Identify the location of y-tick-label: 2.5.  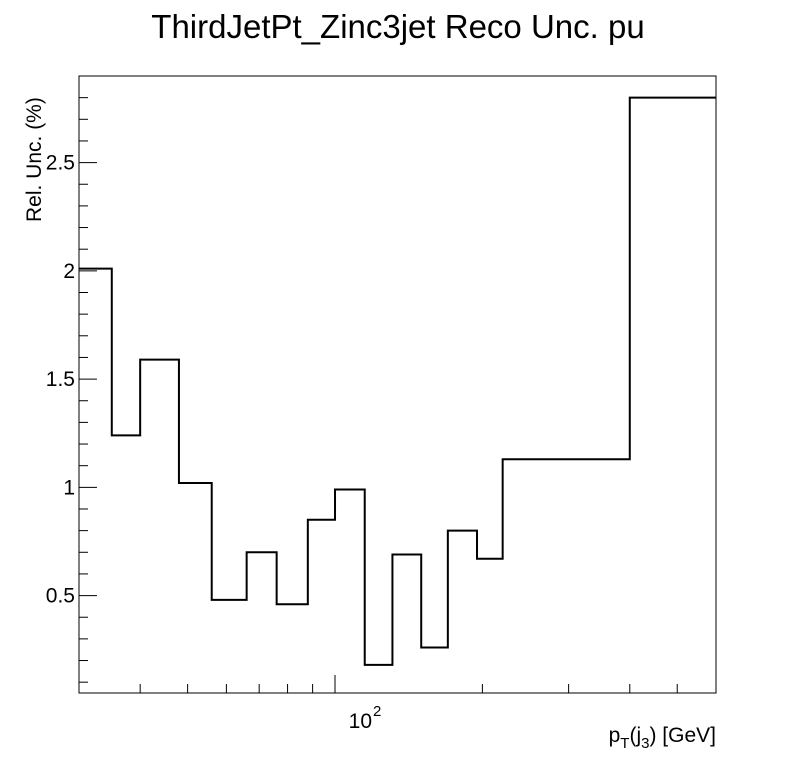
(60, 163).